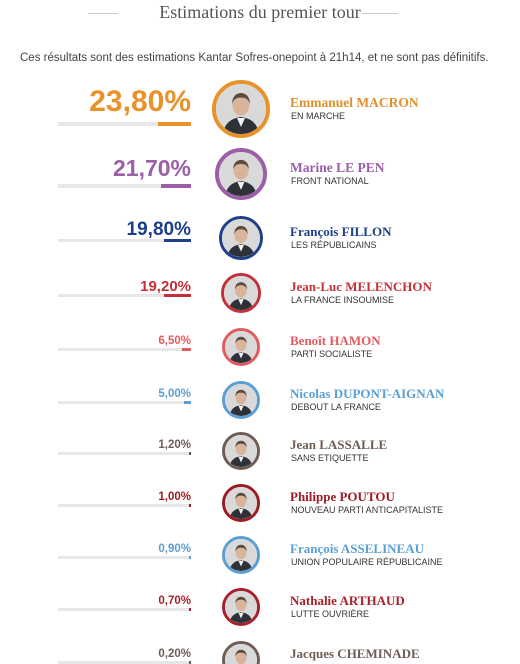 This screenshot has width=520, height=664. What do you see at coordinates (174, 549) in the screenshot?
I see `percentage-label: 0,90%` at bounding box center [174, 549].